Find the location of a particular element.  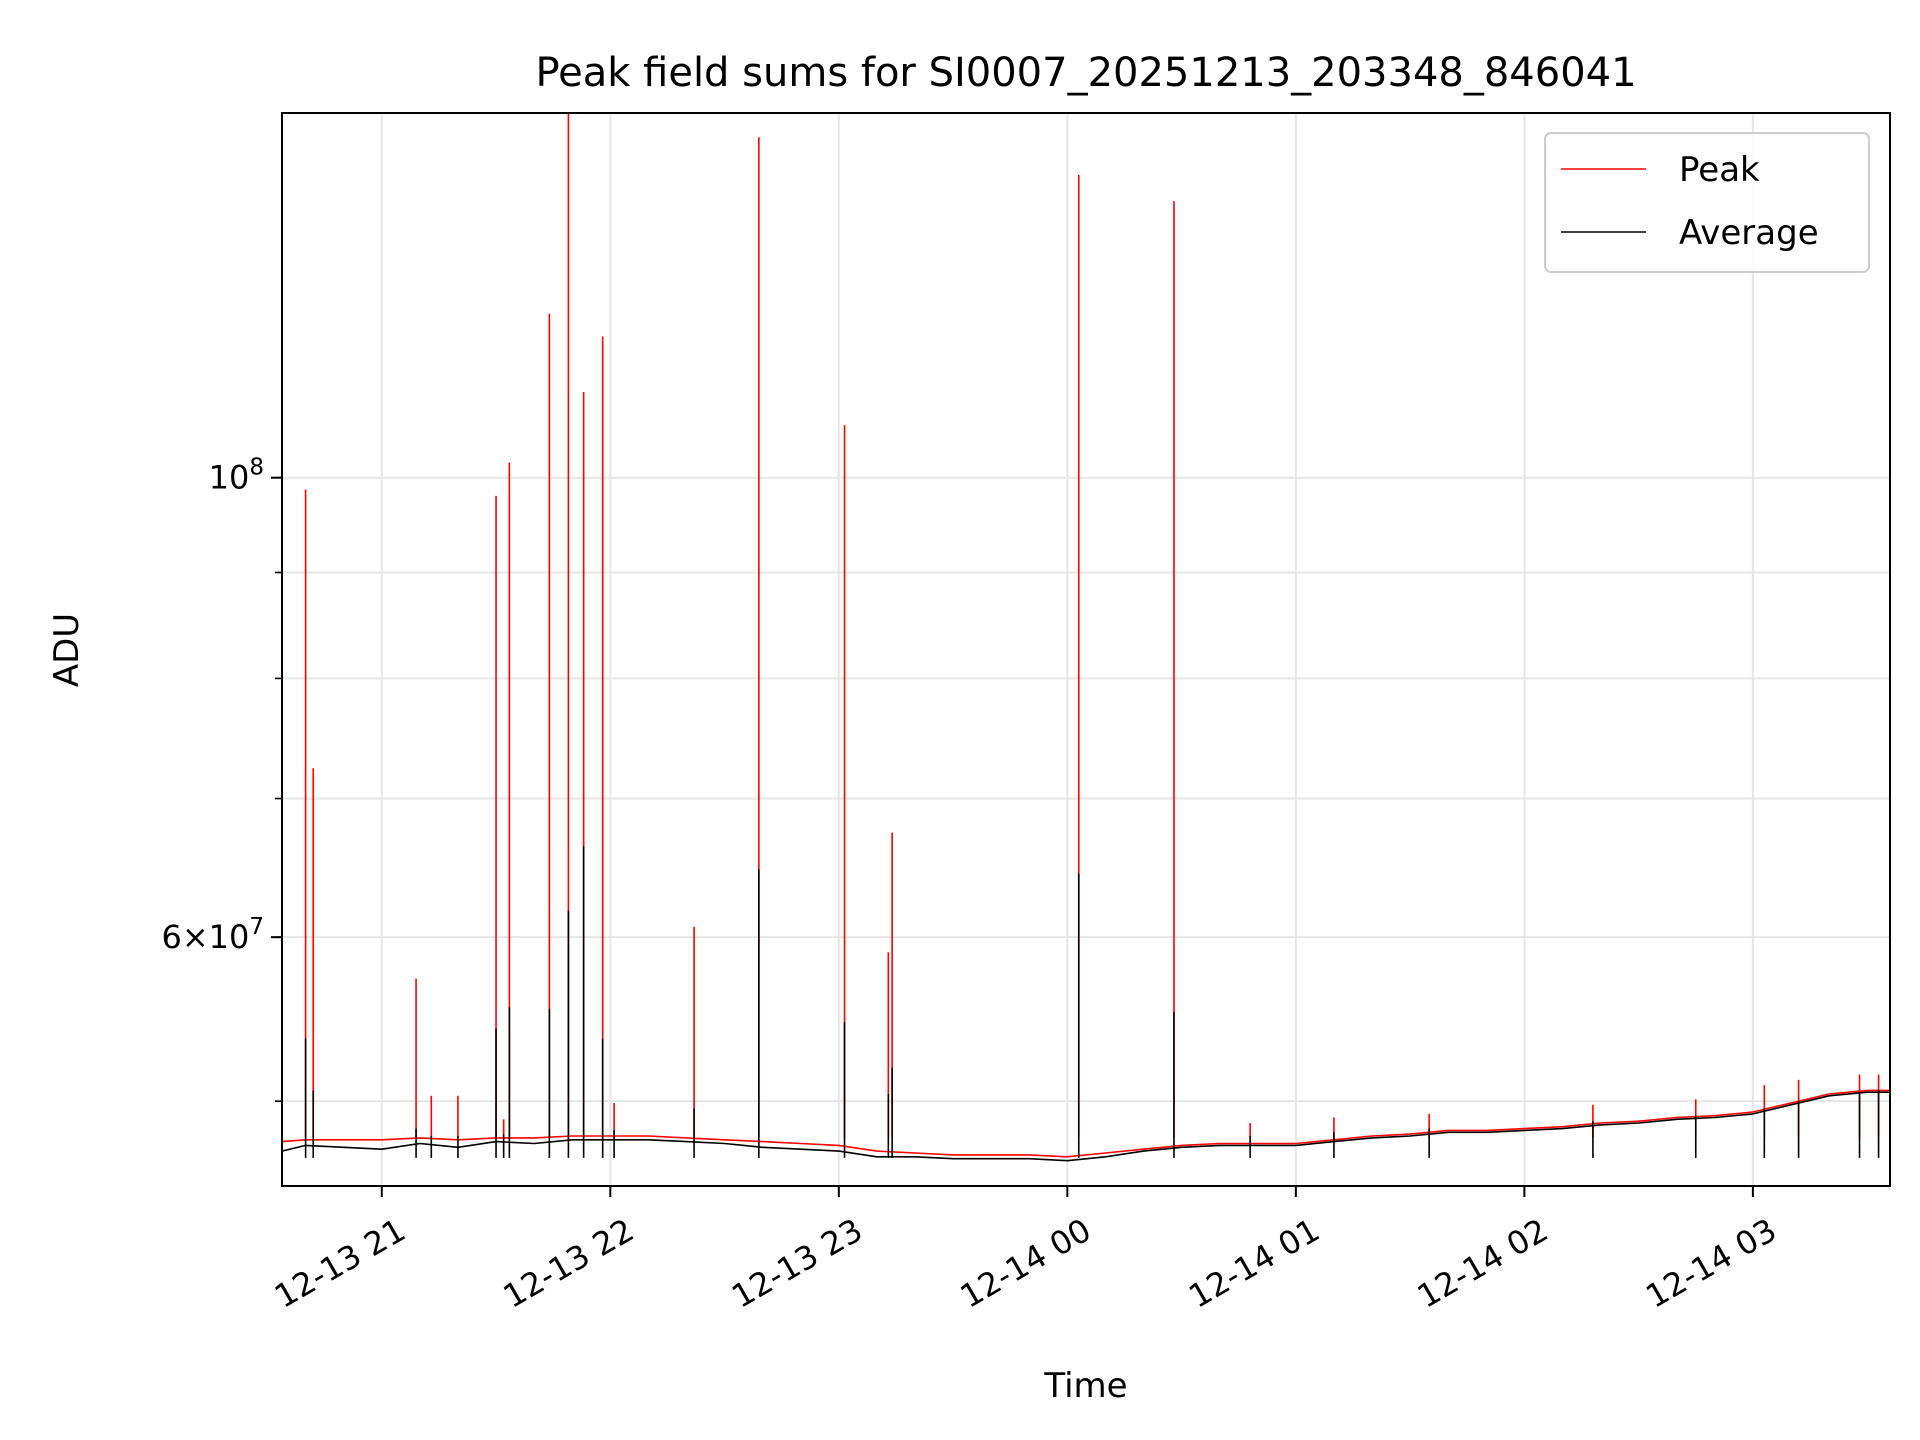

y-tick-label: 108 is located at coordinates (236, 476).